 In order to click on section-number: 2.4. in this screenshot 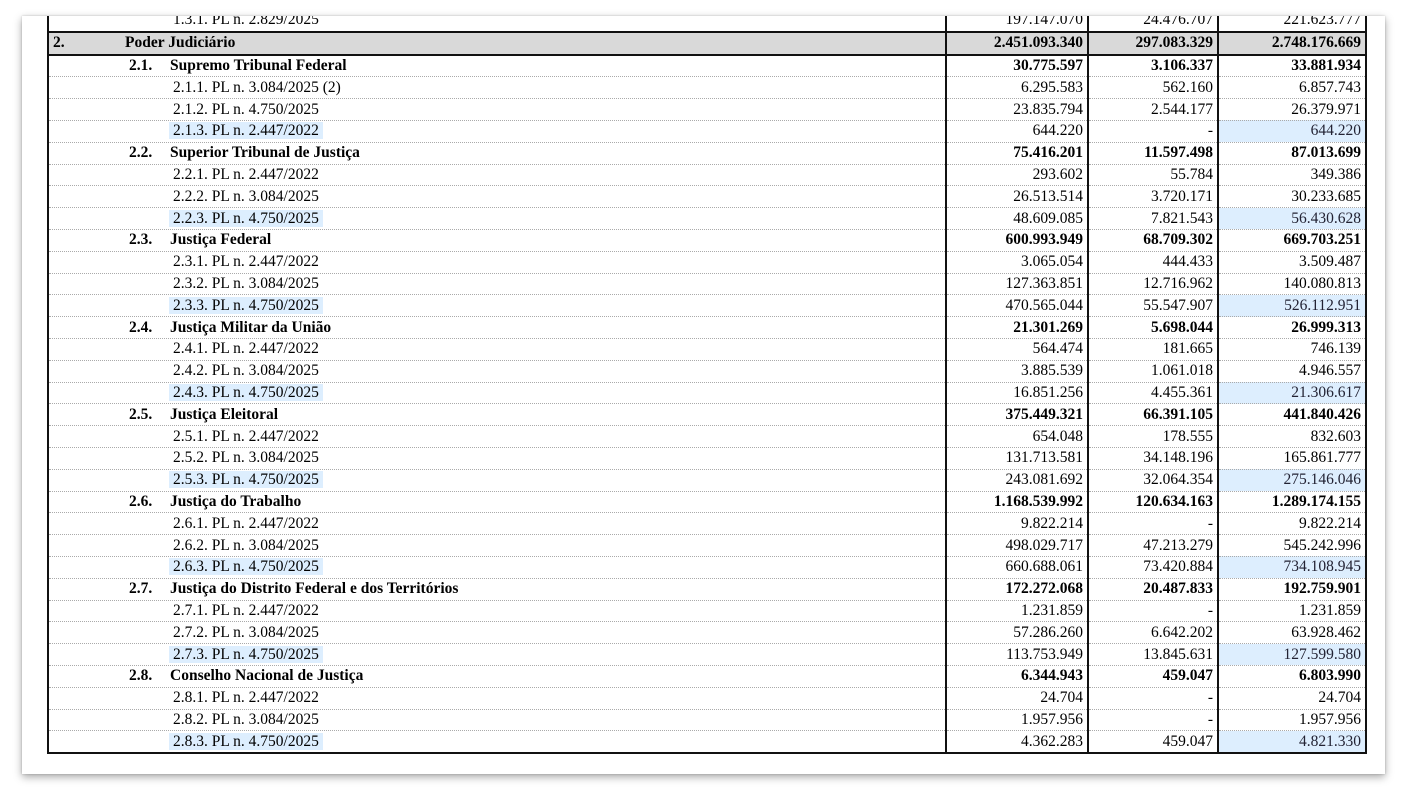, I will do `click(141, 327)`.